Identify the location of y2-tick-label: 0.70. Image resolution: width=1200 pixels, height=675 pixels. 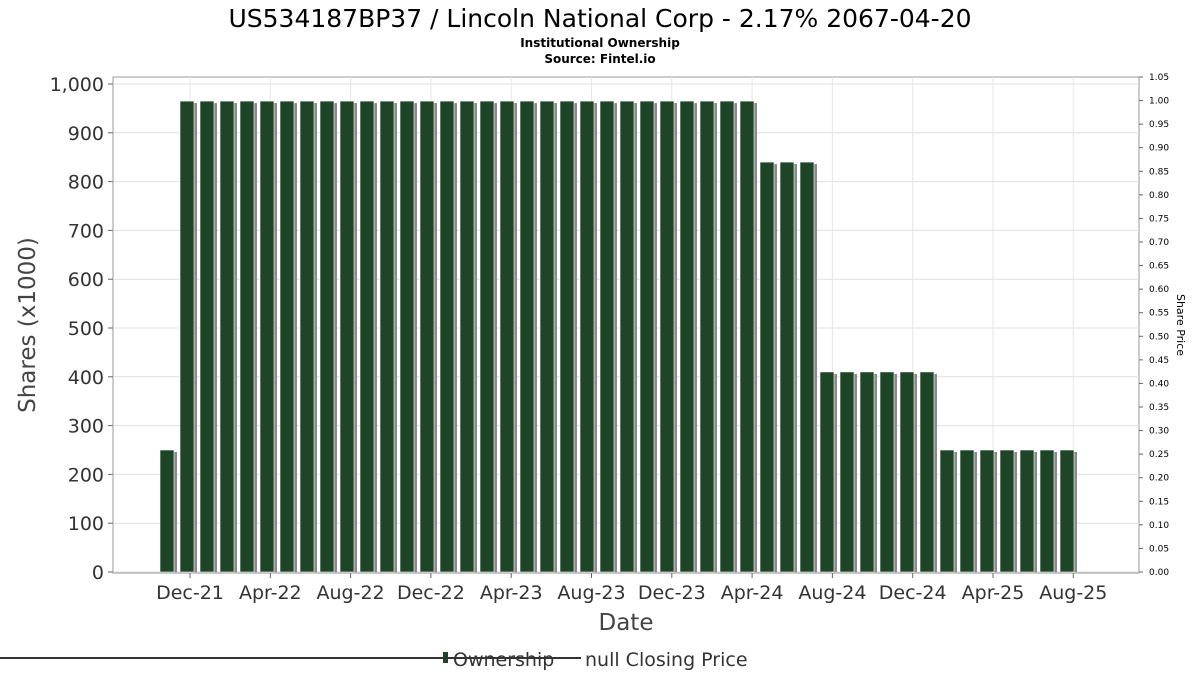
(1159, 243).